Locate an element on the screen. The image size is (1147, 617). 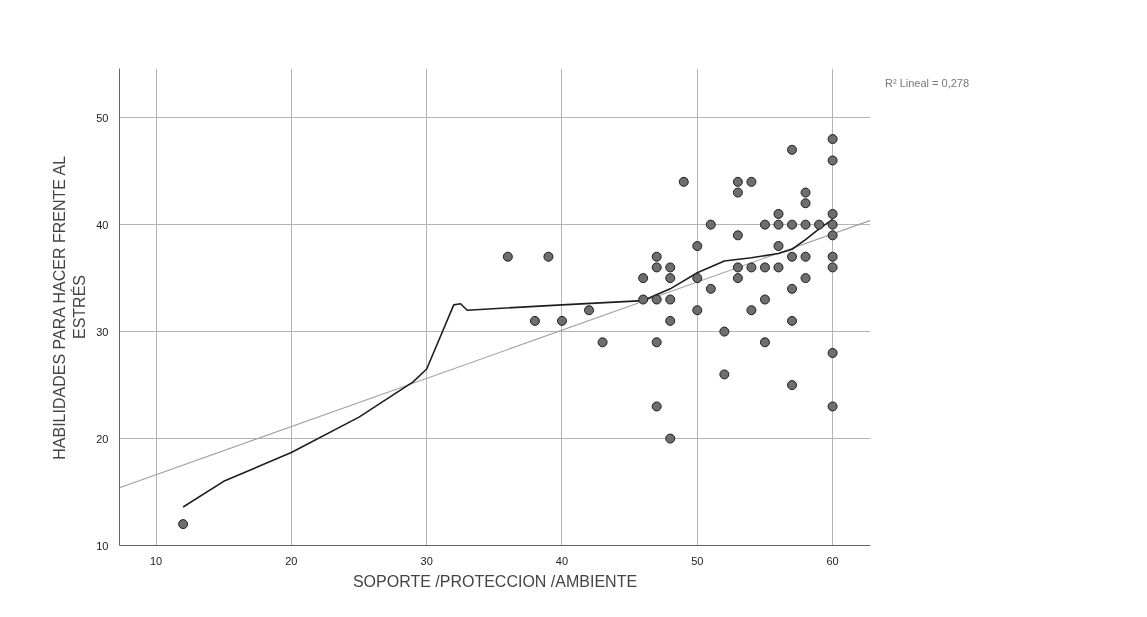
y-tick-label: 30 is located at coordinates (102, 331).